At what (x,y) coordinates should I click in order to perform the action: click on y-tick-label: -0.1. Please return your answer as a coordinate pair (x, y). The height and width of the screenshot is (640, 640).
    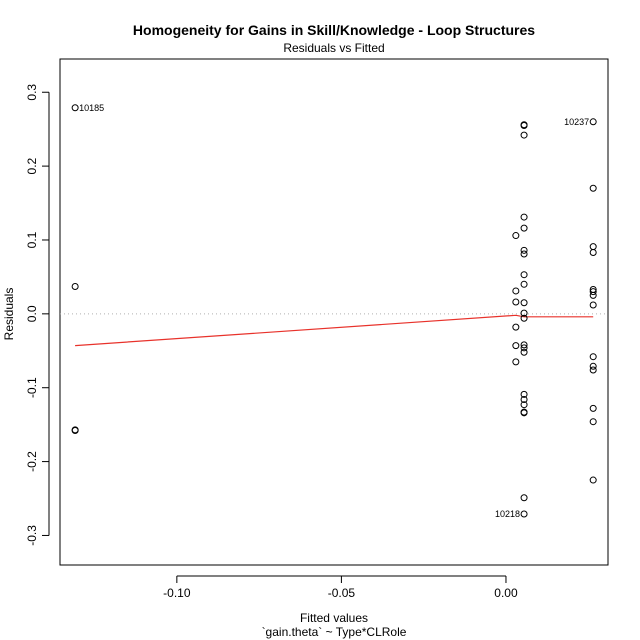
    Looking at the image, I should click on (32, 387).